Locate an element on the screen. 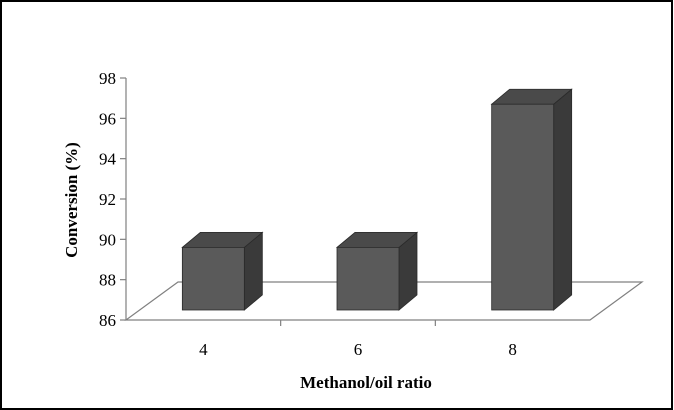 This screenshot has height=410, width=674. bar-side-face is located at coordinates (563, 199).